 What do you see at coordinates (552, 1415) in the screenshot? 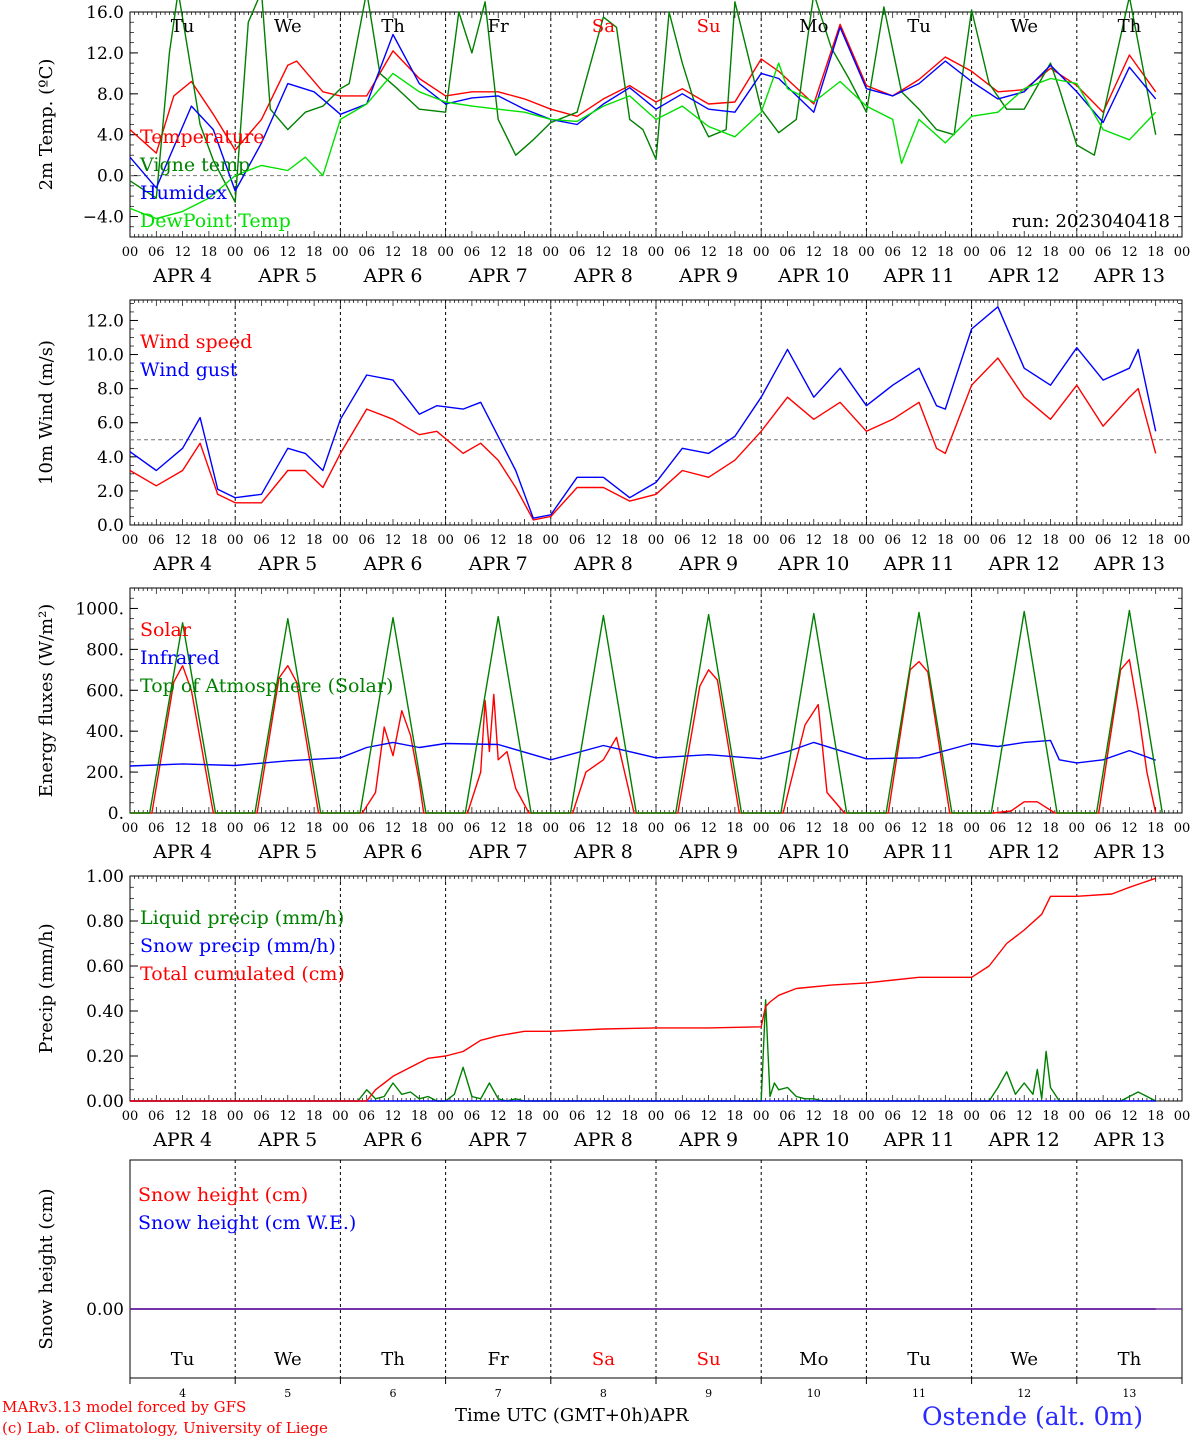
I see `time-axis-label: Time UTC (GMT+0h)` at bounding box center [552, 1415].